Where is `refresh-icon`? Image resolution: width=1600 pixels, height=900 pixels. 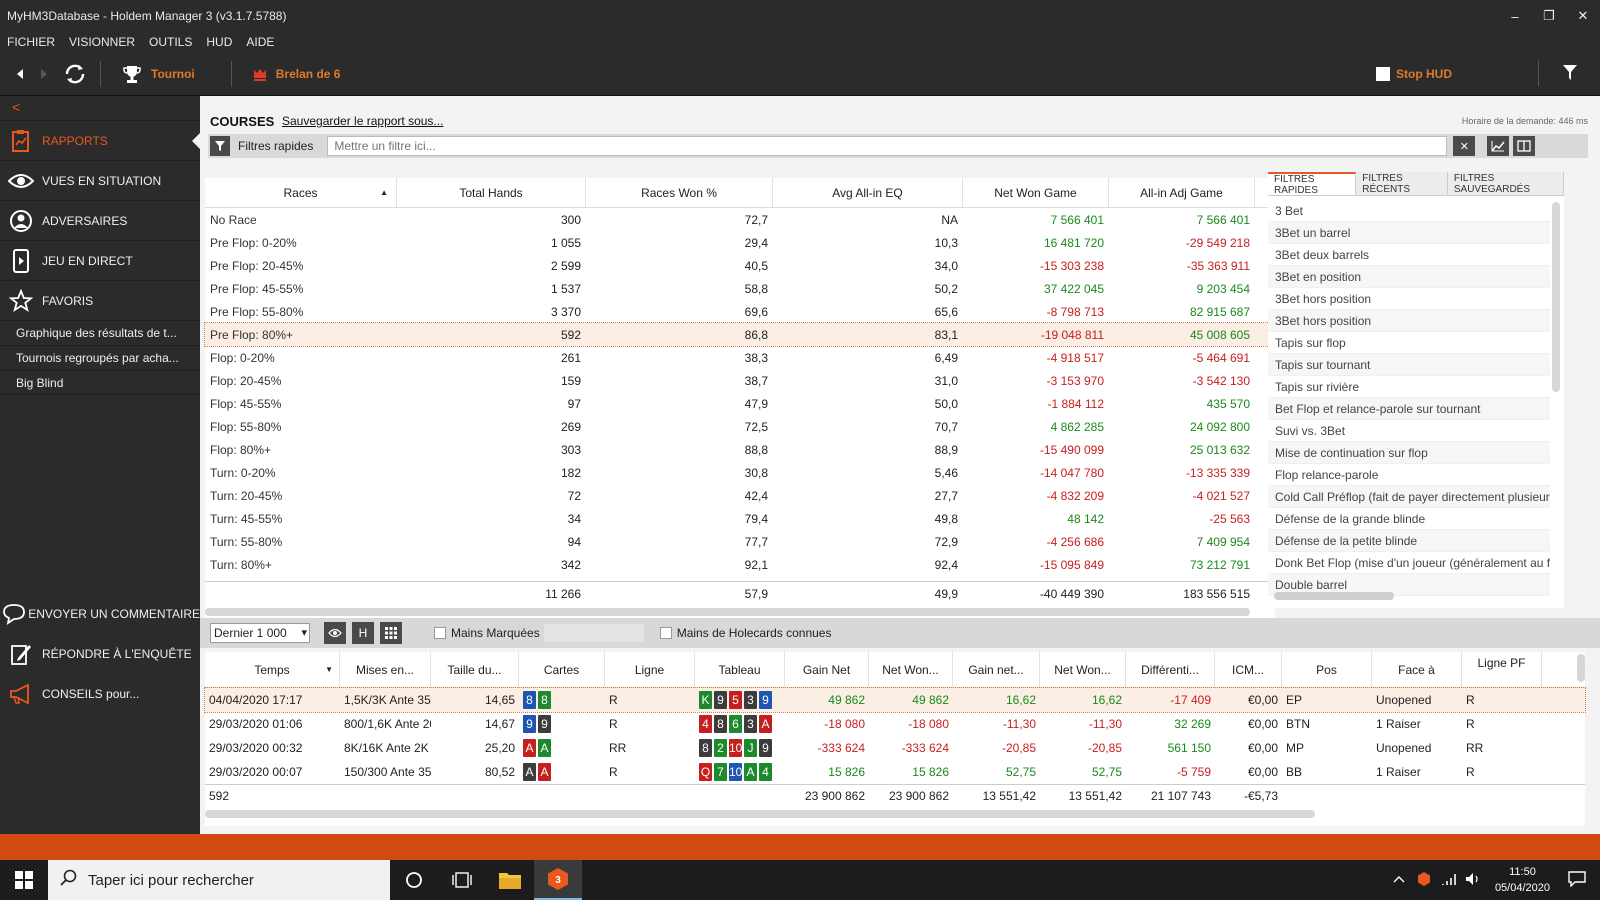
refresh-icon is located at coordinates (75, 74).